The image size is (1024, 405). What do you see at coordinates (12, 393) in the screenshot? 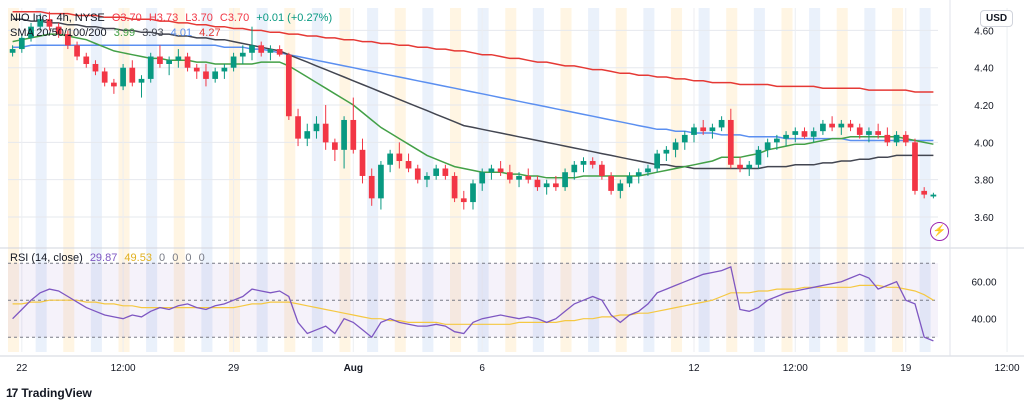
I see `tradingview-logo-icon: 17` at bounding box center [12, 393].